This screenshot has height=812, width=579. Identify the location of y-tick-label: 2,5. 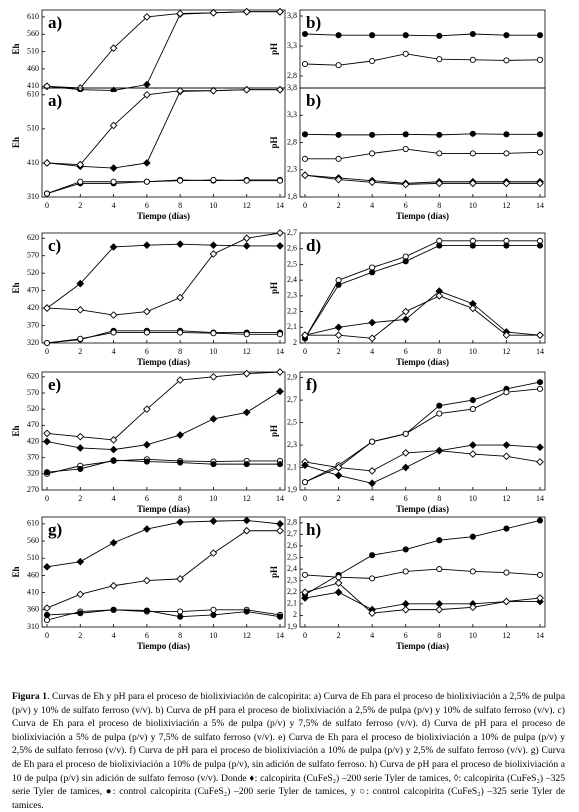
(292, 556).